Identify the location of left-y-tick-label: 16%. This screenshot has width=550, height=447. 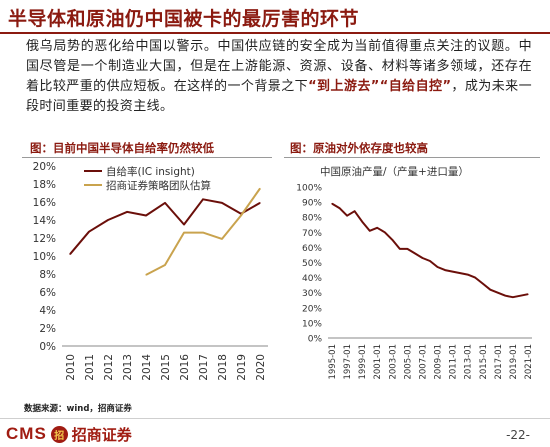
(44, 203).